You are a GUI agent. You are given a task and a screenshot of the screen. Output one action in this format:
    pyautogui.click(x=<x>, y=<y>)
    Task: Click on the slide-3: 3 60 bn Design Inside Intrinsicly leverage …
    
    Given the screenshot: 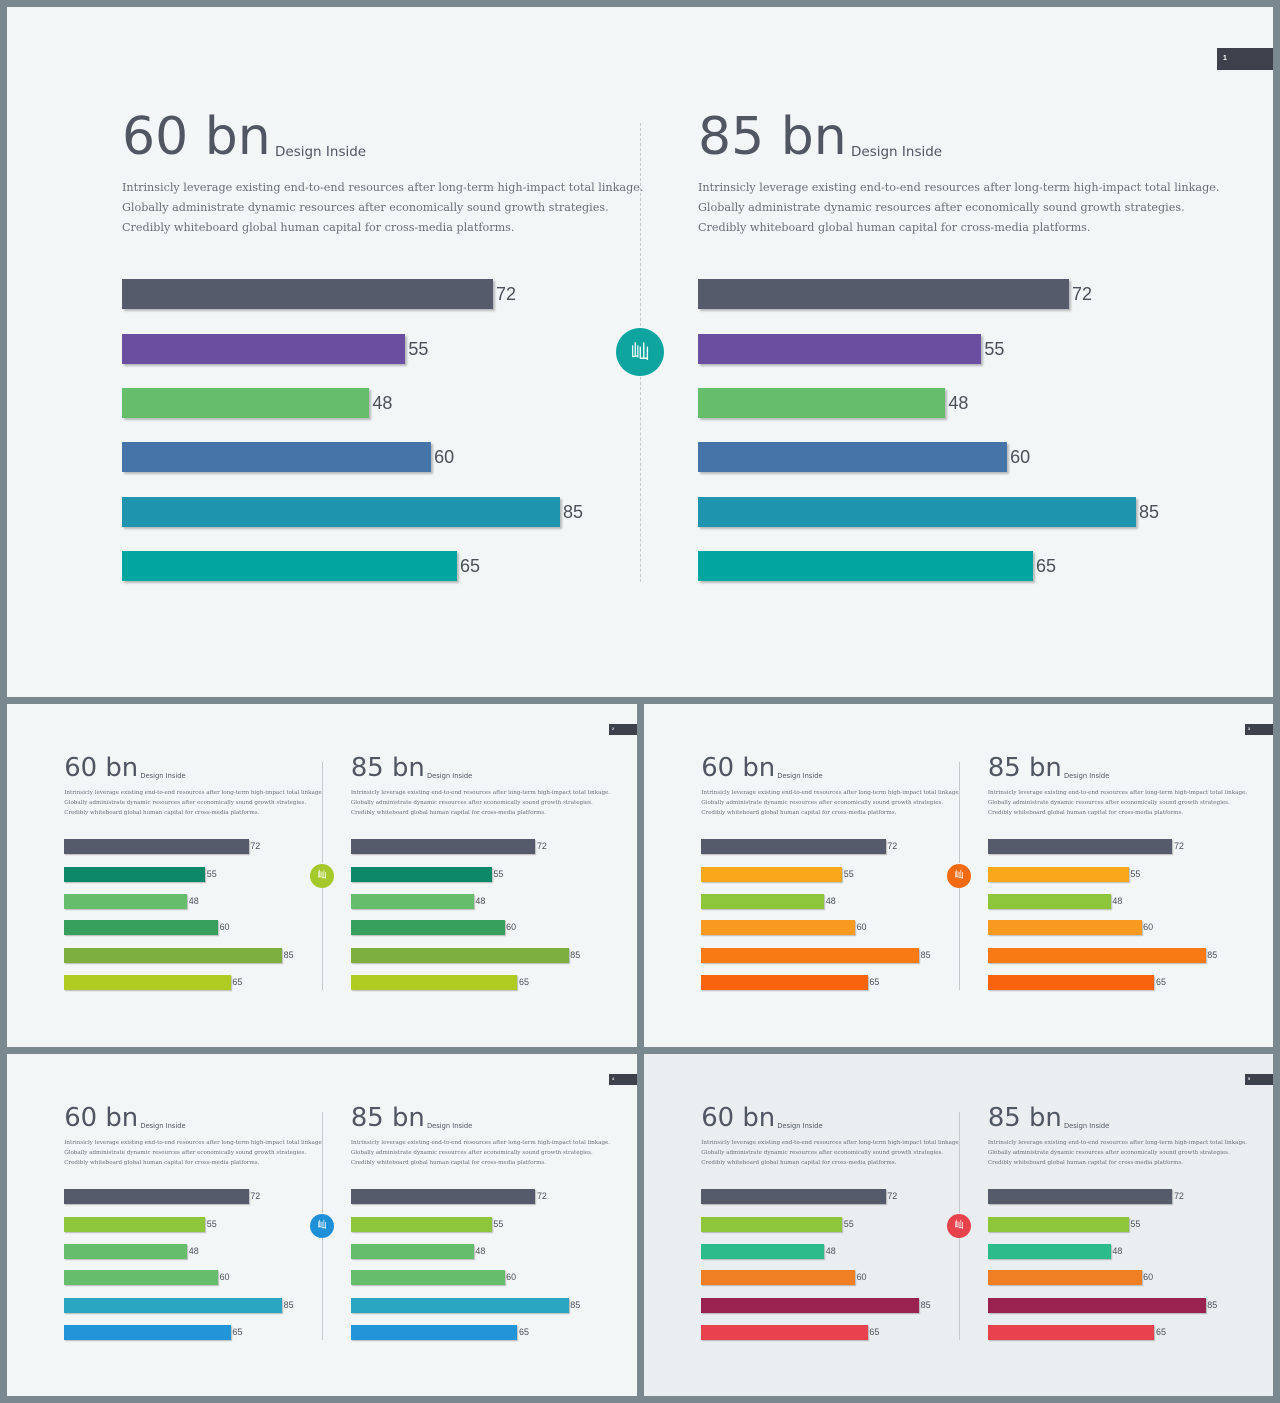 What is the action you would take?
    pyautogui.click(x=958, y=875)
    